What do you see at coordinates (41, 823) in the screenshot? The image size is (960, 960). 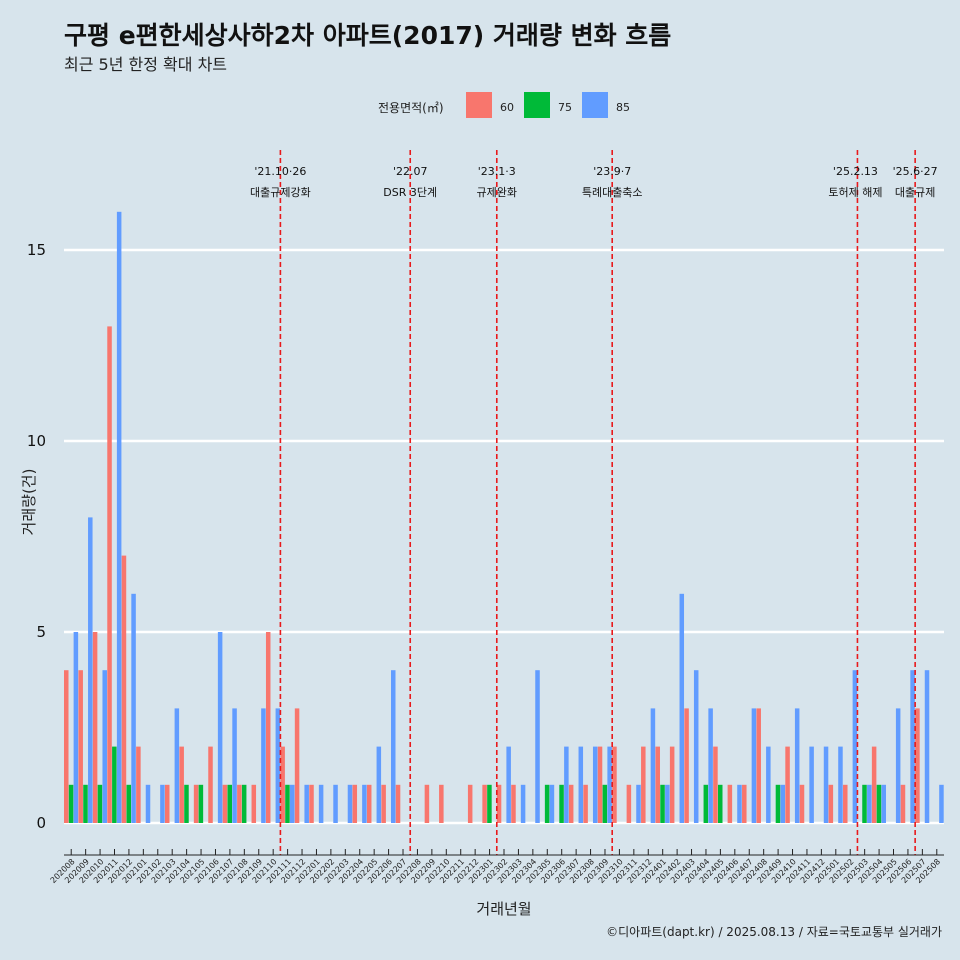 I see `y-tick-label: 0` at bounding box center [41, 823].